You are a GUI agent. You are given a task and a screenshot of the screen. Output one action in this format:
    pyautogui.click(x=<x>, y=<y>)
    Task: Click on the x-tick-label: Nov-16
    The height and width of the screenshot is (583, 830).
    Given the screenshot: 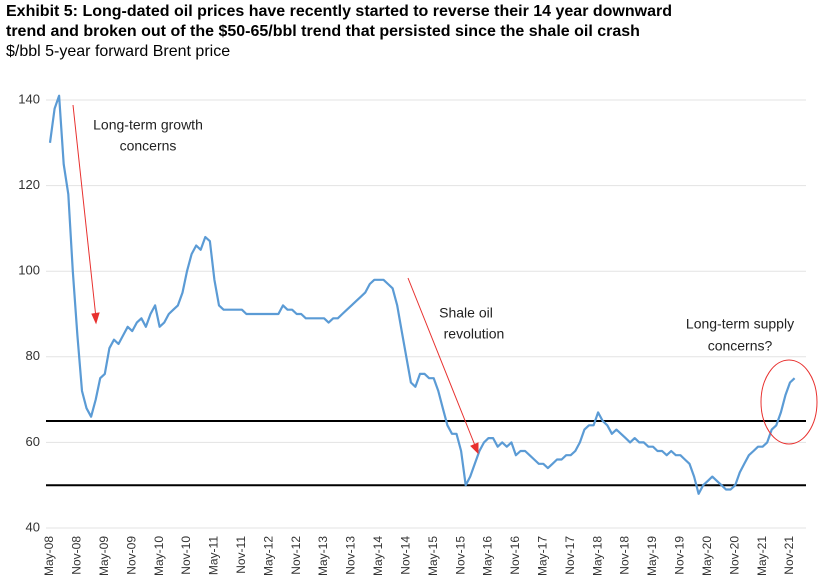 What is the action you would take?
    pyautogui.click(x=515, y=555)
    